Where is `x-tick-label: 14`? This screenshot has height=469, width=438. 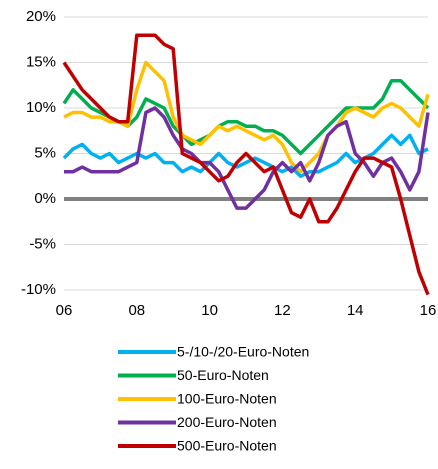 x-tick-label: 14 is located at coordinates (355, 310).